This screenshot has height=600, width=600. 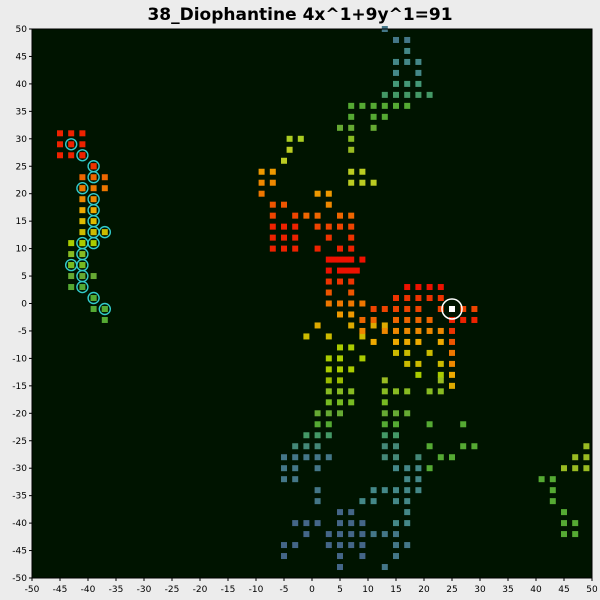 What do you see at coordinates (22, 30) in the screenshot?
I see `y-tick-label: 50` at bounding box center [22, 30].